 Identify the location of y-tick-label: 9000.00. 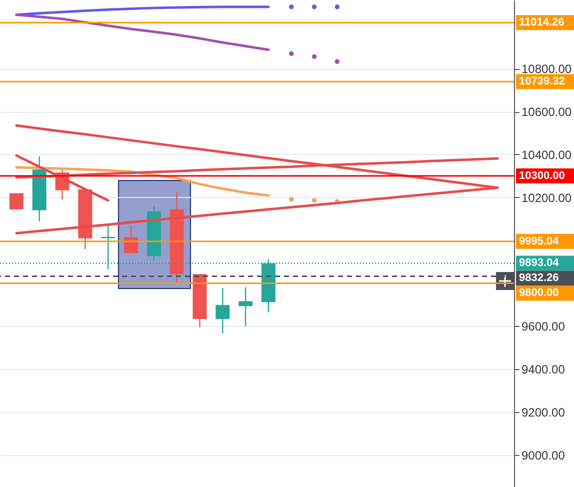
(544, 455).